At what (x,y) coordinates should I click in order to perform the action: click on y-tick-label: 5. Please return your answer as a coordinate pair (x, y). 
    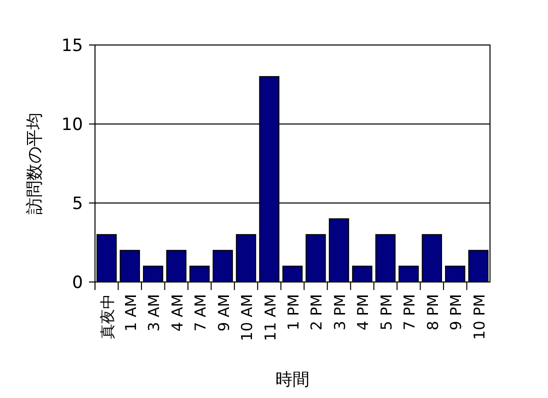
    Looking at the image, I should click on (77, 204).